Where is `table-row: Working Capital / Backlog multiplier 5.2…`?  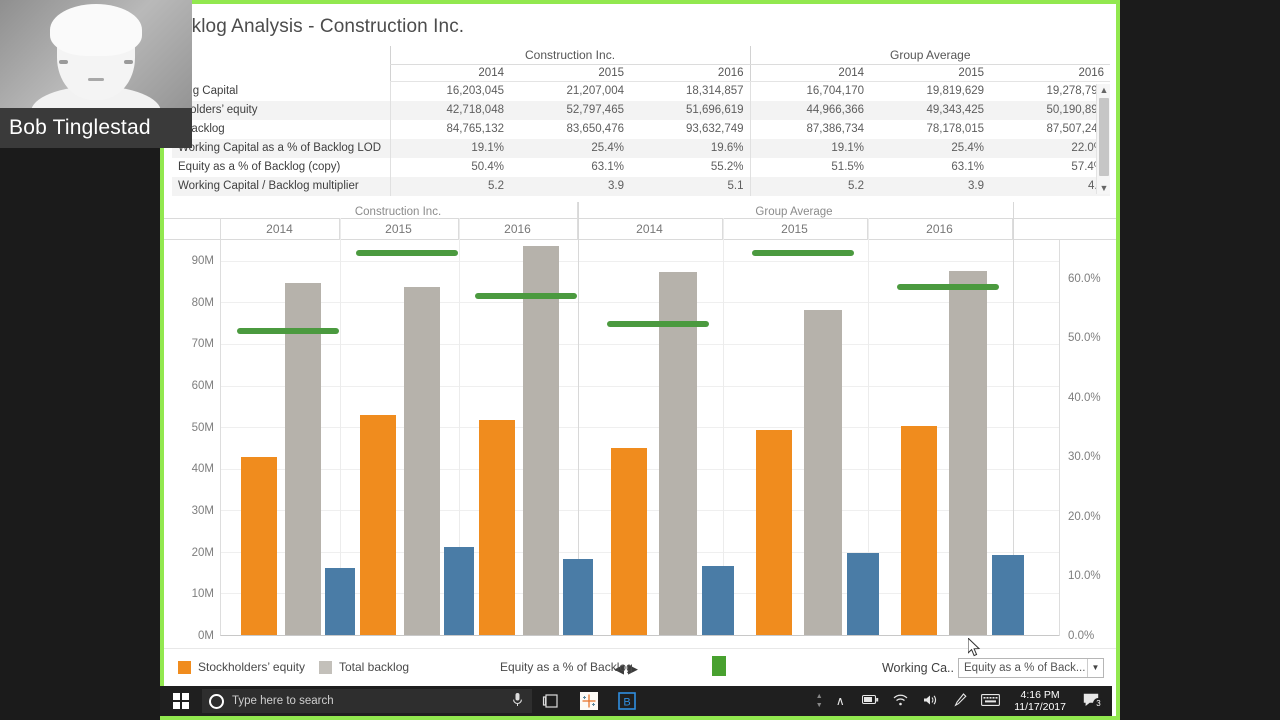 table-row: Working Capital / Backlog multiplier 5.2… is located at coordinates (641, 186).